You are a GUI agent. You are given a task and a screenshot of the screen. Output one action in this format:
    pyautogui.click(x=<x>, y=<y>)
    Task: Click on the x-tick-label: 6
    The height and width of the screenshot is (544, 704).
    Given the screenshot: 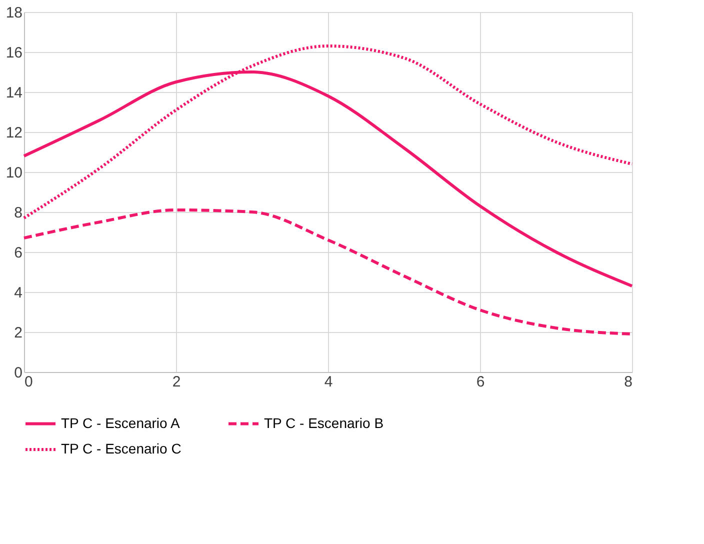 What is the action you would take?
    pyautogui.click(x=480, y=382)
    